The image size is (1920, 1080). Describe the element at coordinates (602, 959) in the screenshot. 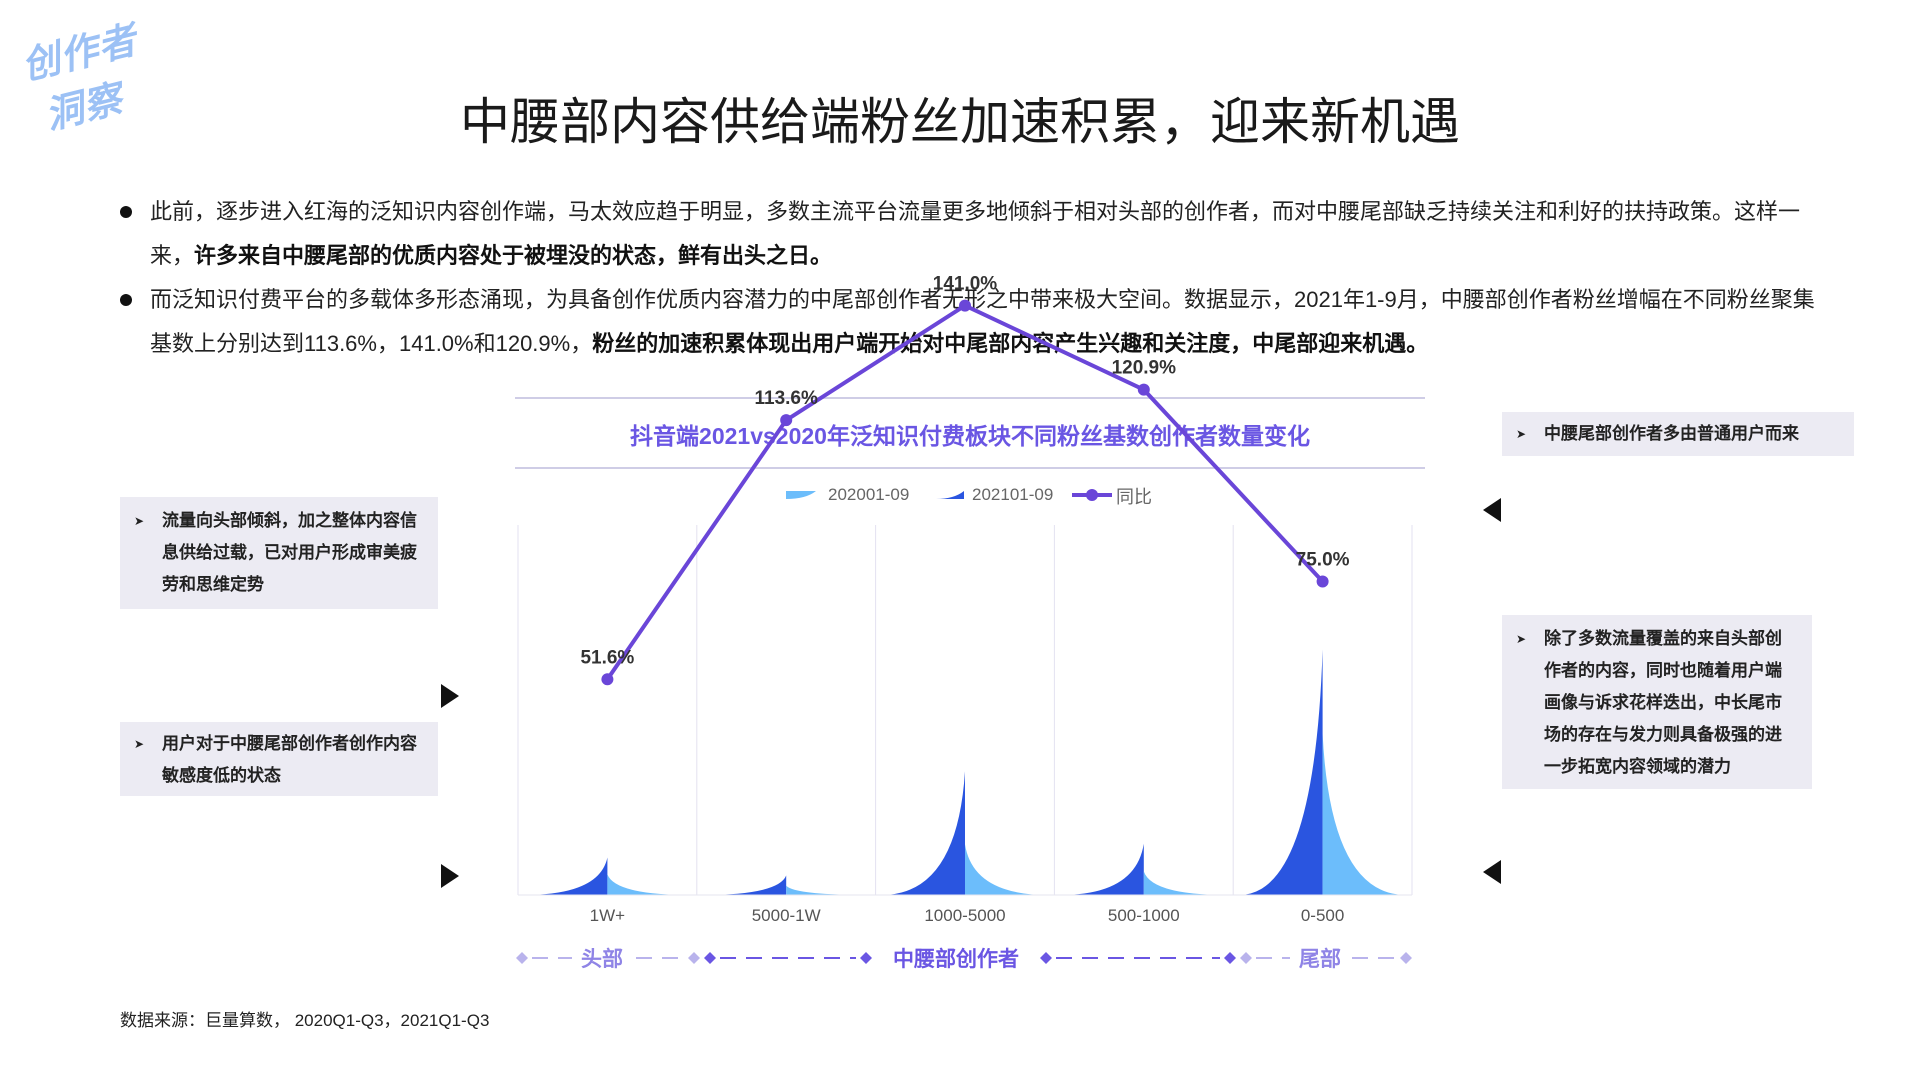

I see `segment-label-head: 头部` at that location.